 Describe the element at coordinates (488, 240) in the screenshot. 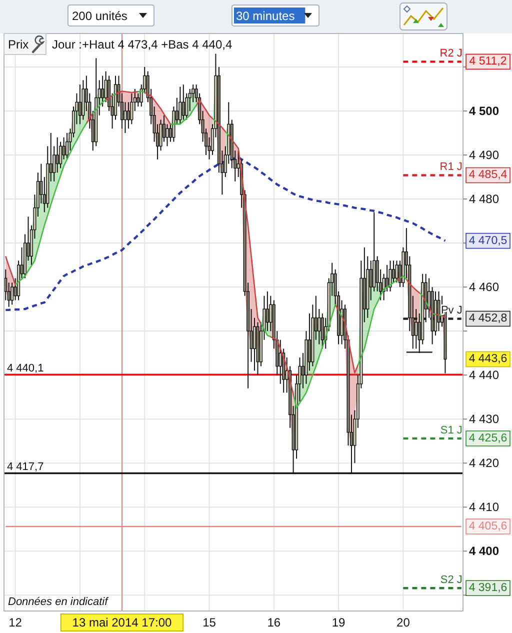

I see `annotation: 4 470,5` at that location.